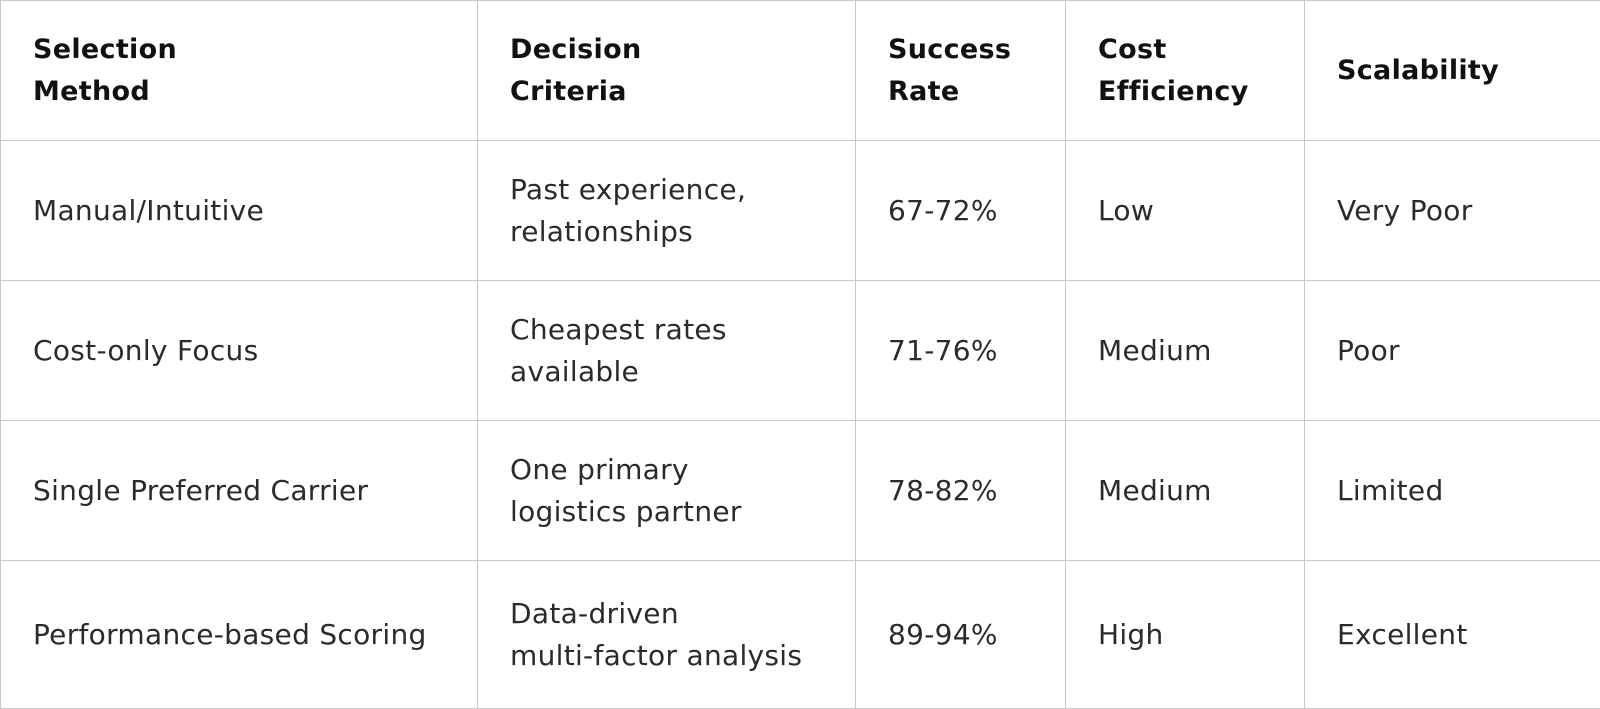 This screenshot has width=1600, height=709. Describe the element at coordinates (667, 635) in the screenshot. I see `cell-decision-criteria: Data-driven multi-factor analysis` at that location.